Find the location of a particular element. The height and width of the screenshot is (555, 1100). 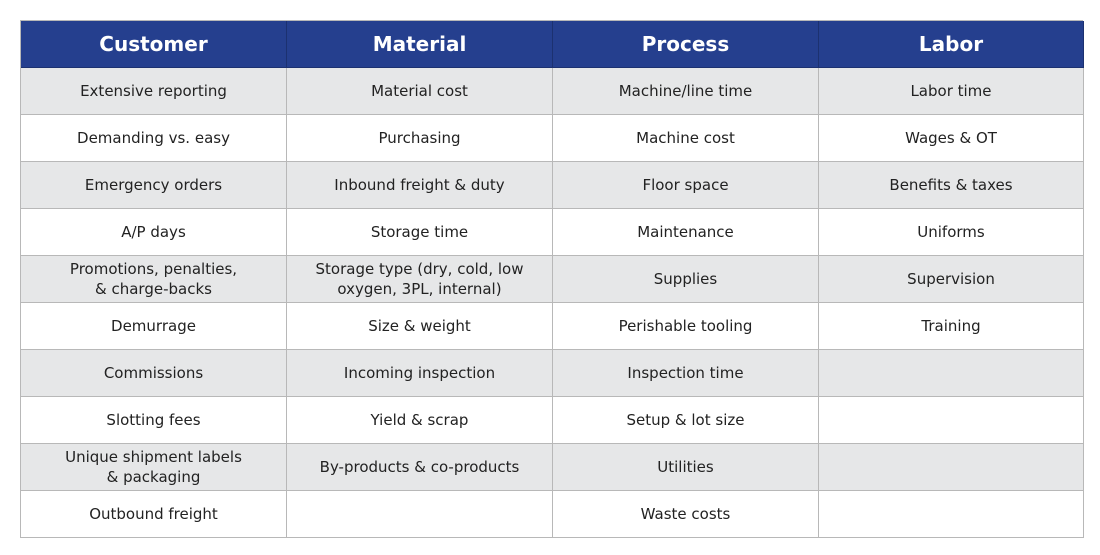

column-header: Process is located at coordinates (686, 44).